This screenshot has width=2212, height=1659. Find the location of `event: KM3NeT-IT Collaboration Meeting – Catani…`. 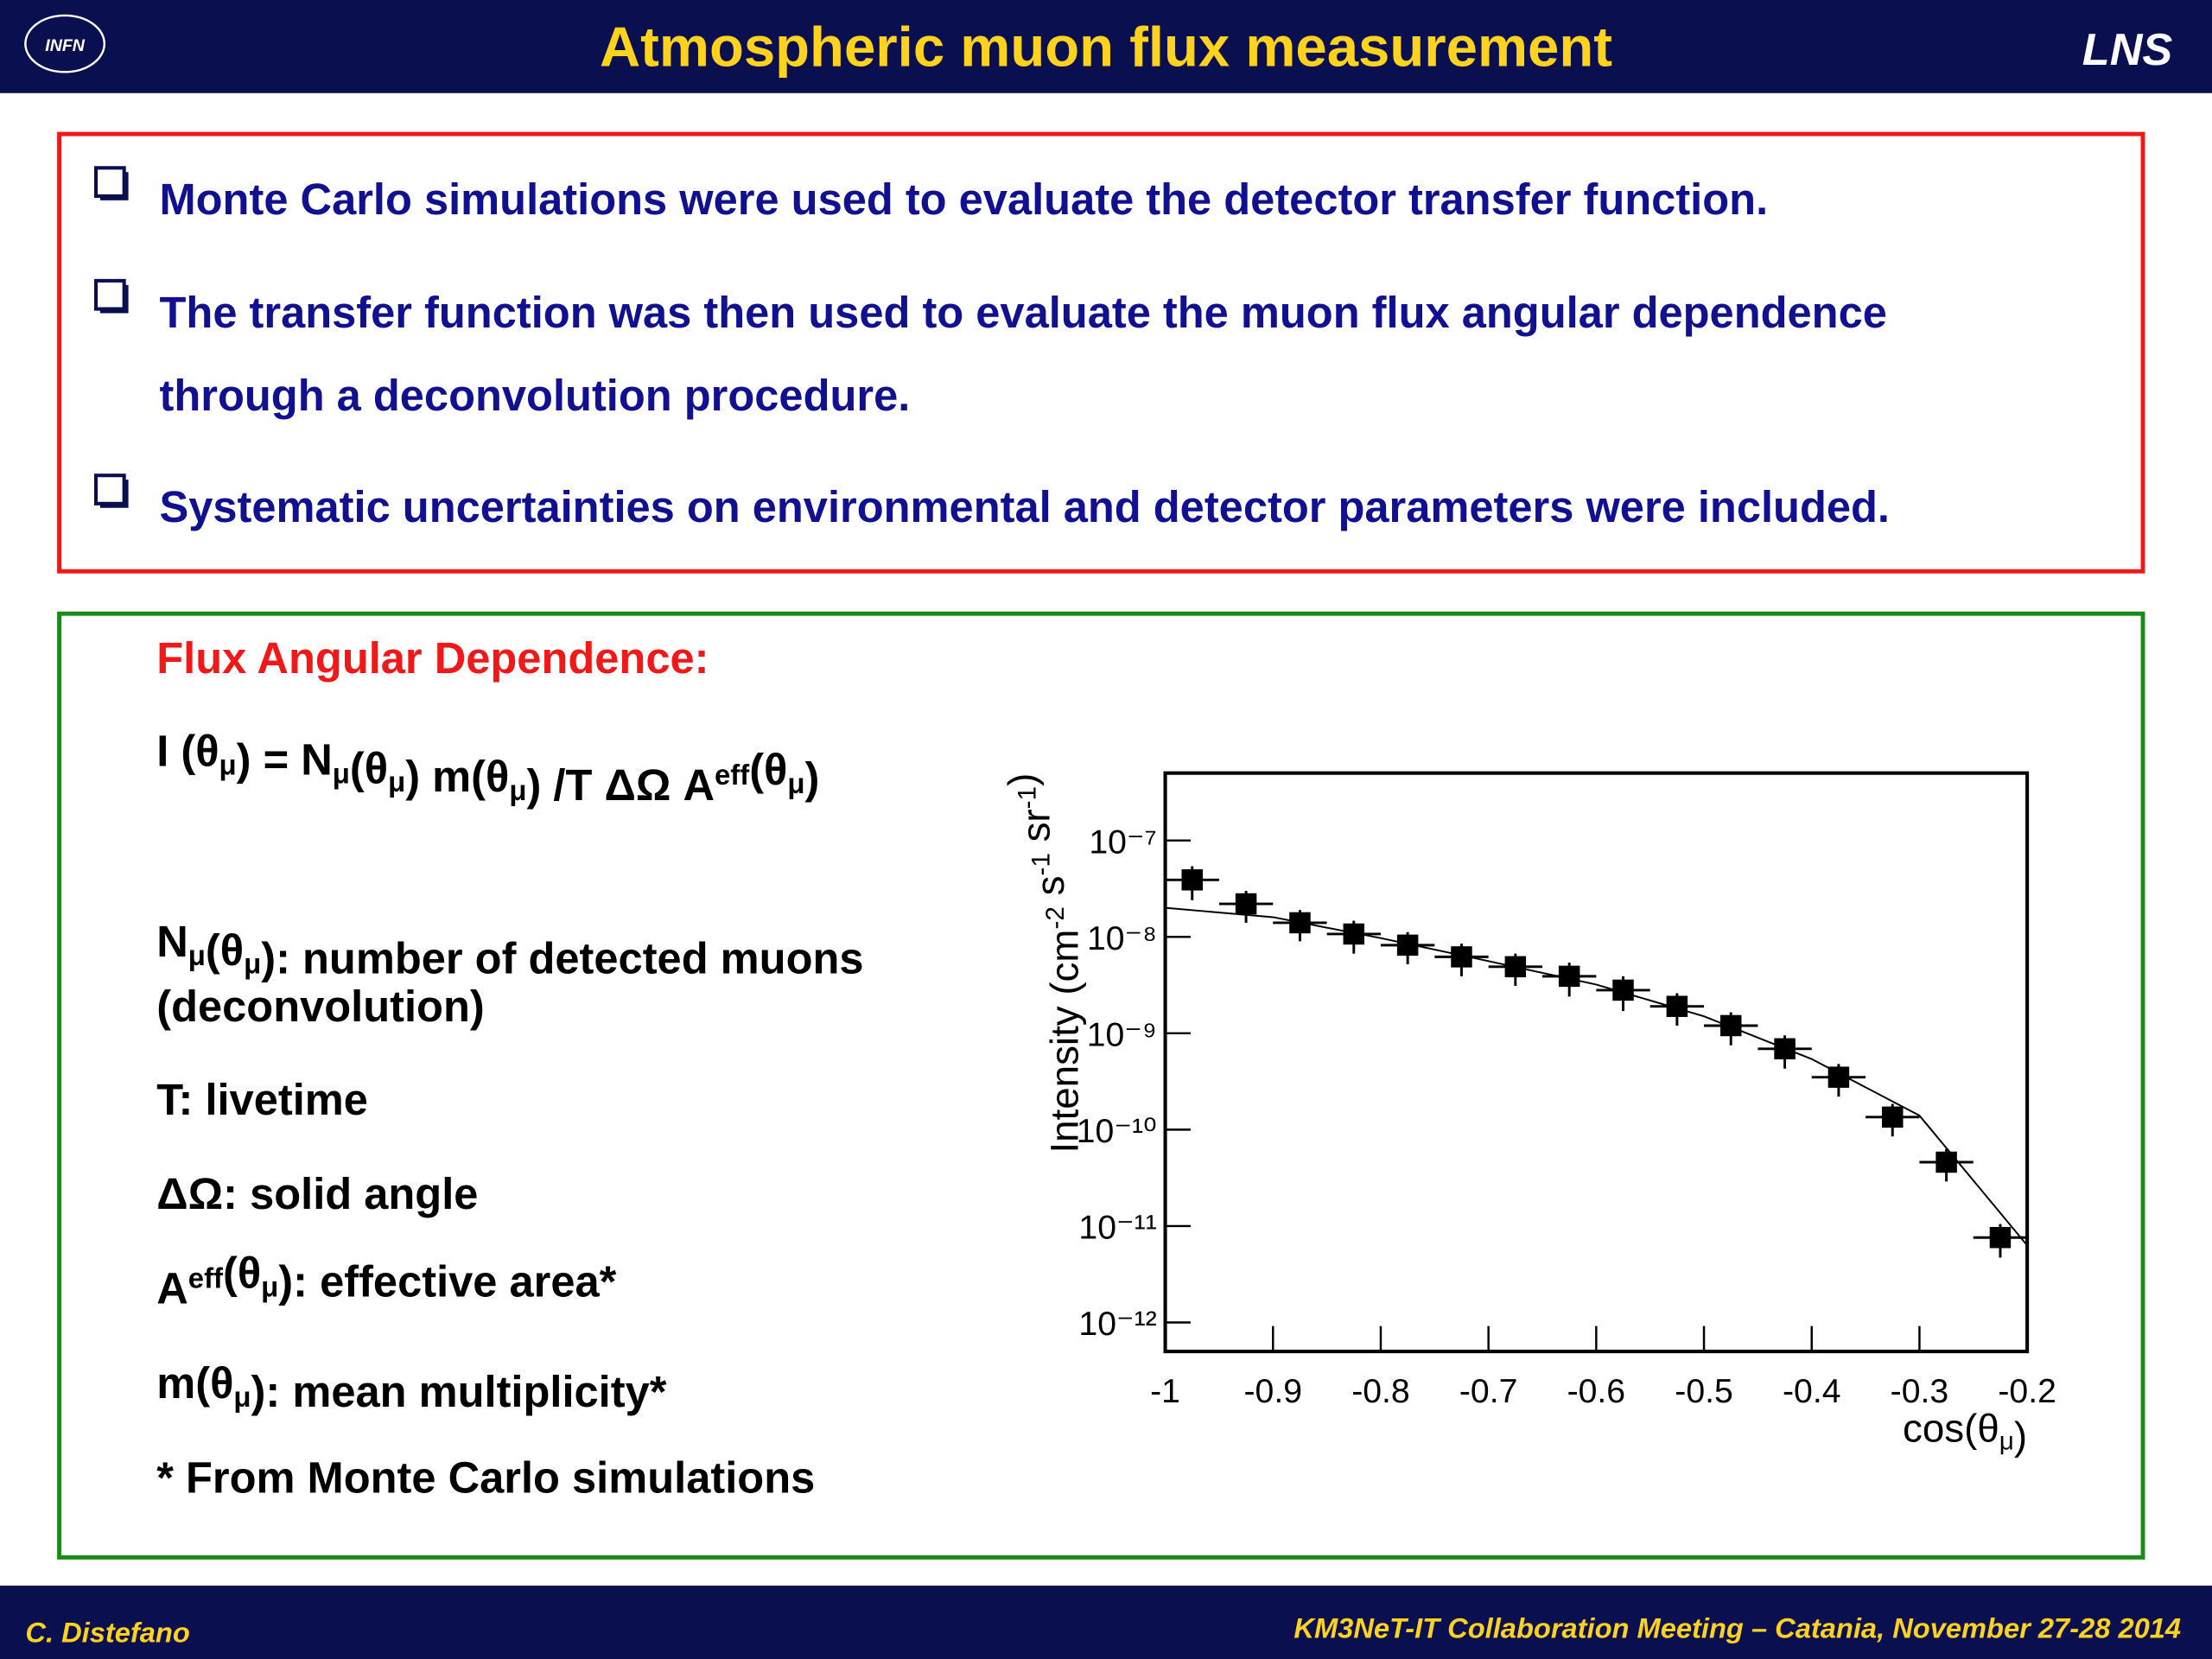

event: KM3NeT-IT Collaboration Meeting – Catani… is located at coordinates (1737, 1628).